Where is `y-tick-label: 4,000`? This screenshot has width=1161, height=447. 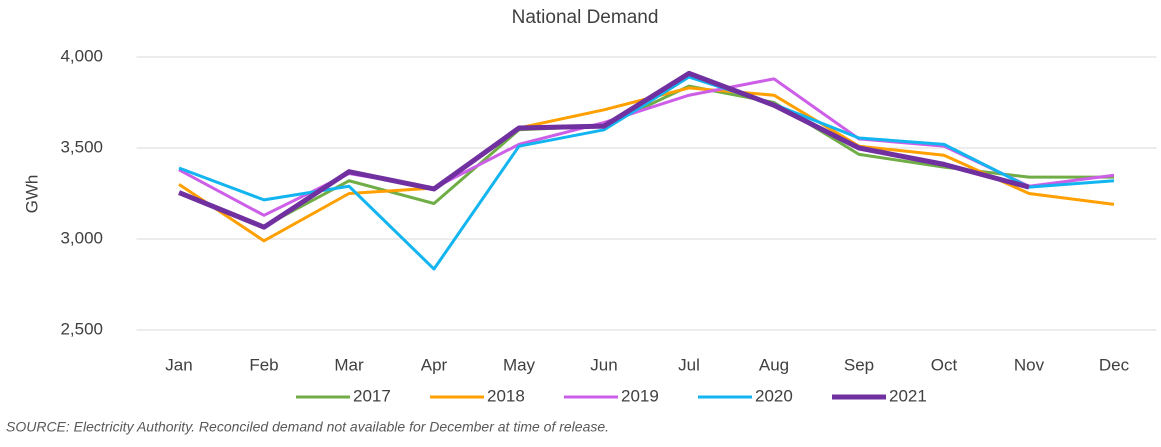
y-tick-label: 4,000 is located at coordinates (81, 55).